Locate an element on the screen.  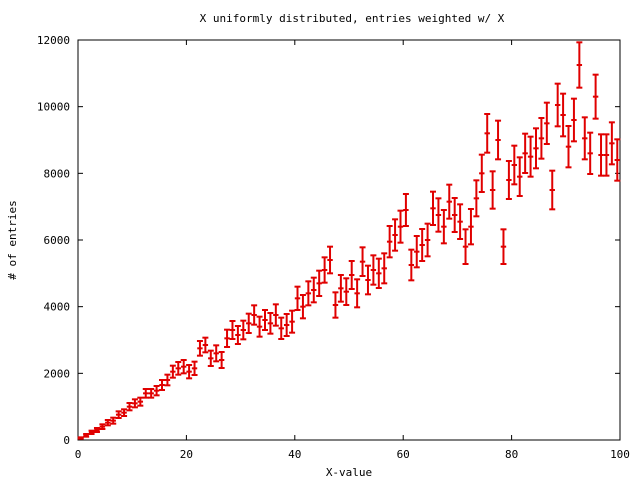
y-tick-label: 10000 is located at coordinates (53, 107).